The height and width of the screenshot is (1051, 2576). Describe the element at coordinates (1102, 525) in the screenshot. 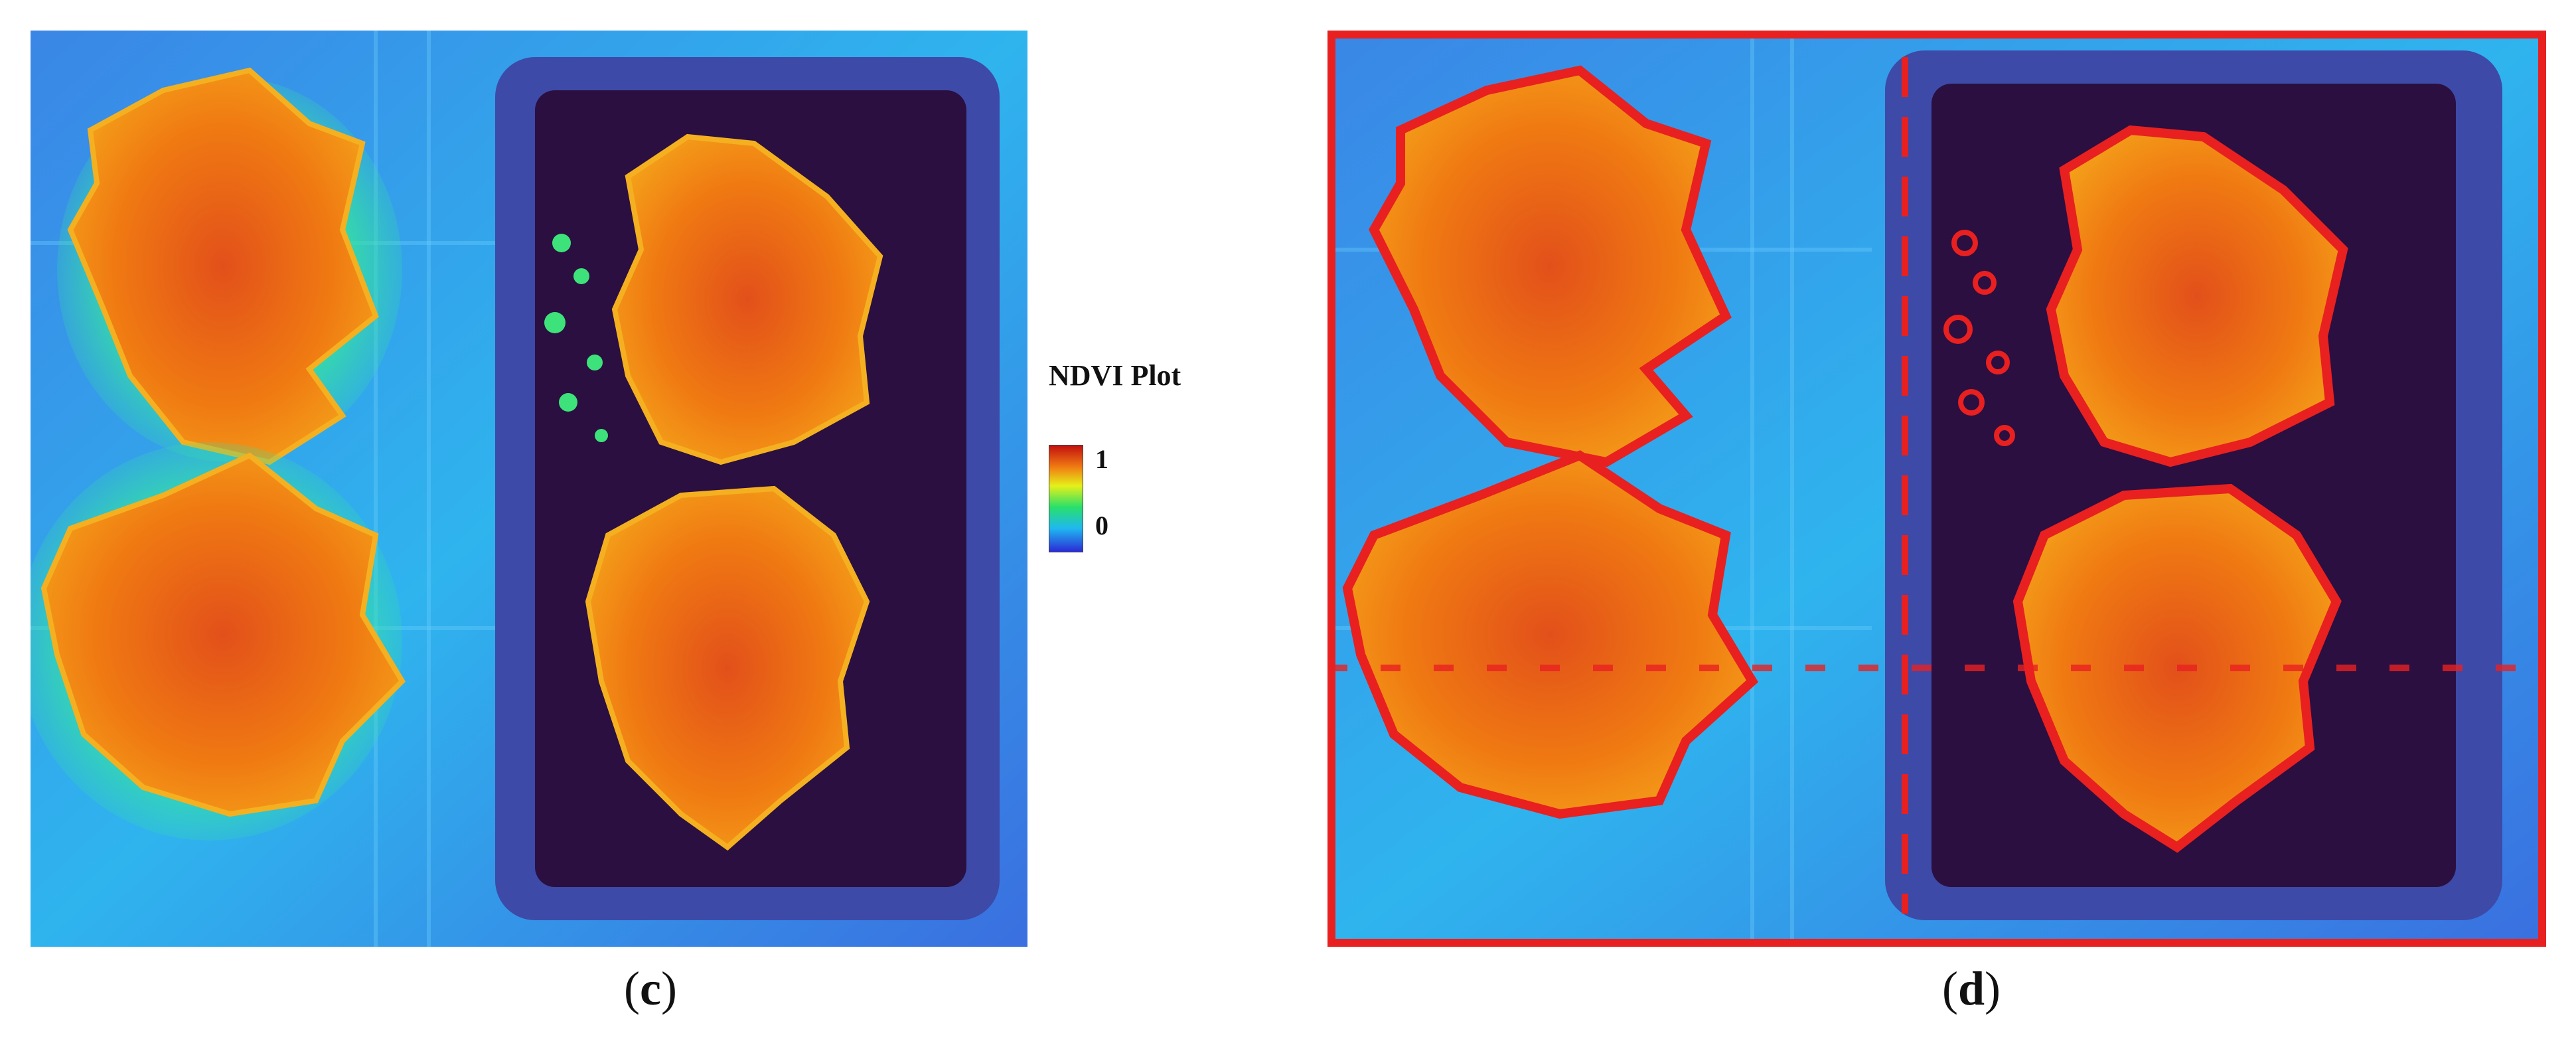

I see `legend-min-label: 0` at that location.